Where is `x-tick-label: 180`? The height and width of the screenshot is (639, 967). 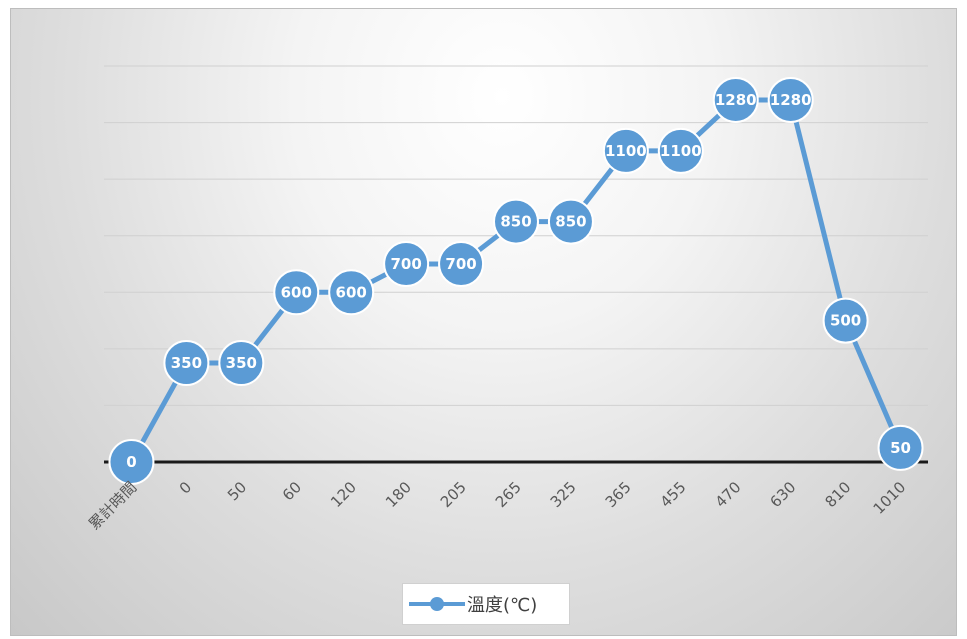 x-tick-label: 180 is located at coordinates (398, 494).